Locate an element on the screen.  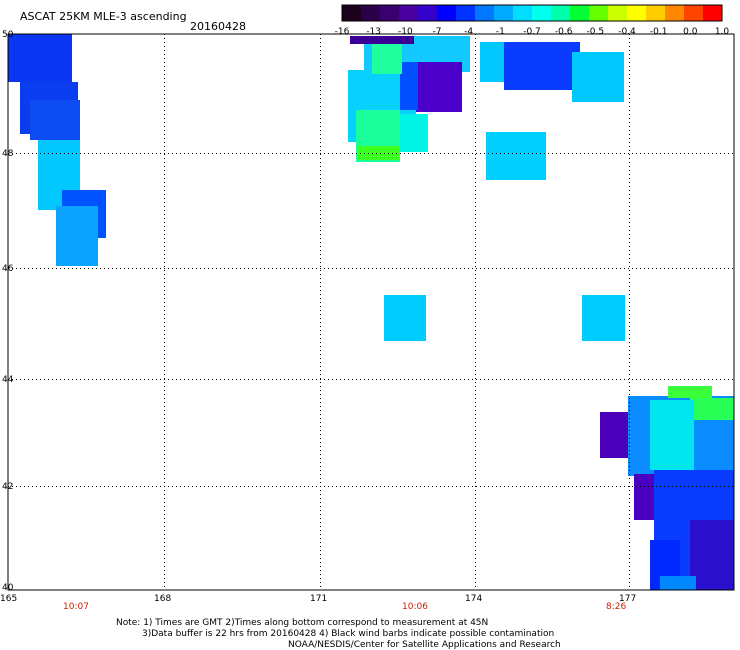
swath-bottom-right is located at coordinates (667, 488).